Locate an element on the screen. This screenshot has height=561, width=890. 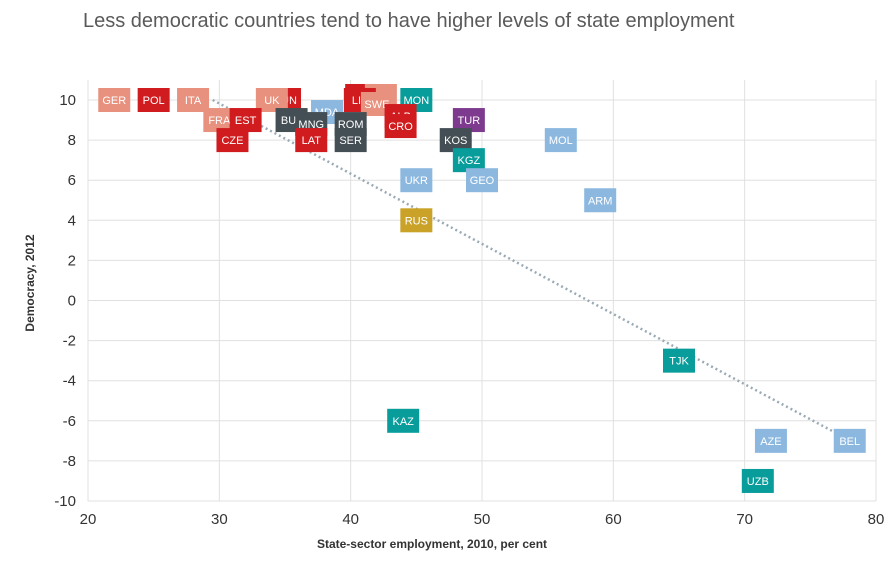
point-label: ITA is located at coordinates (193, 101).